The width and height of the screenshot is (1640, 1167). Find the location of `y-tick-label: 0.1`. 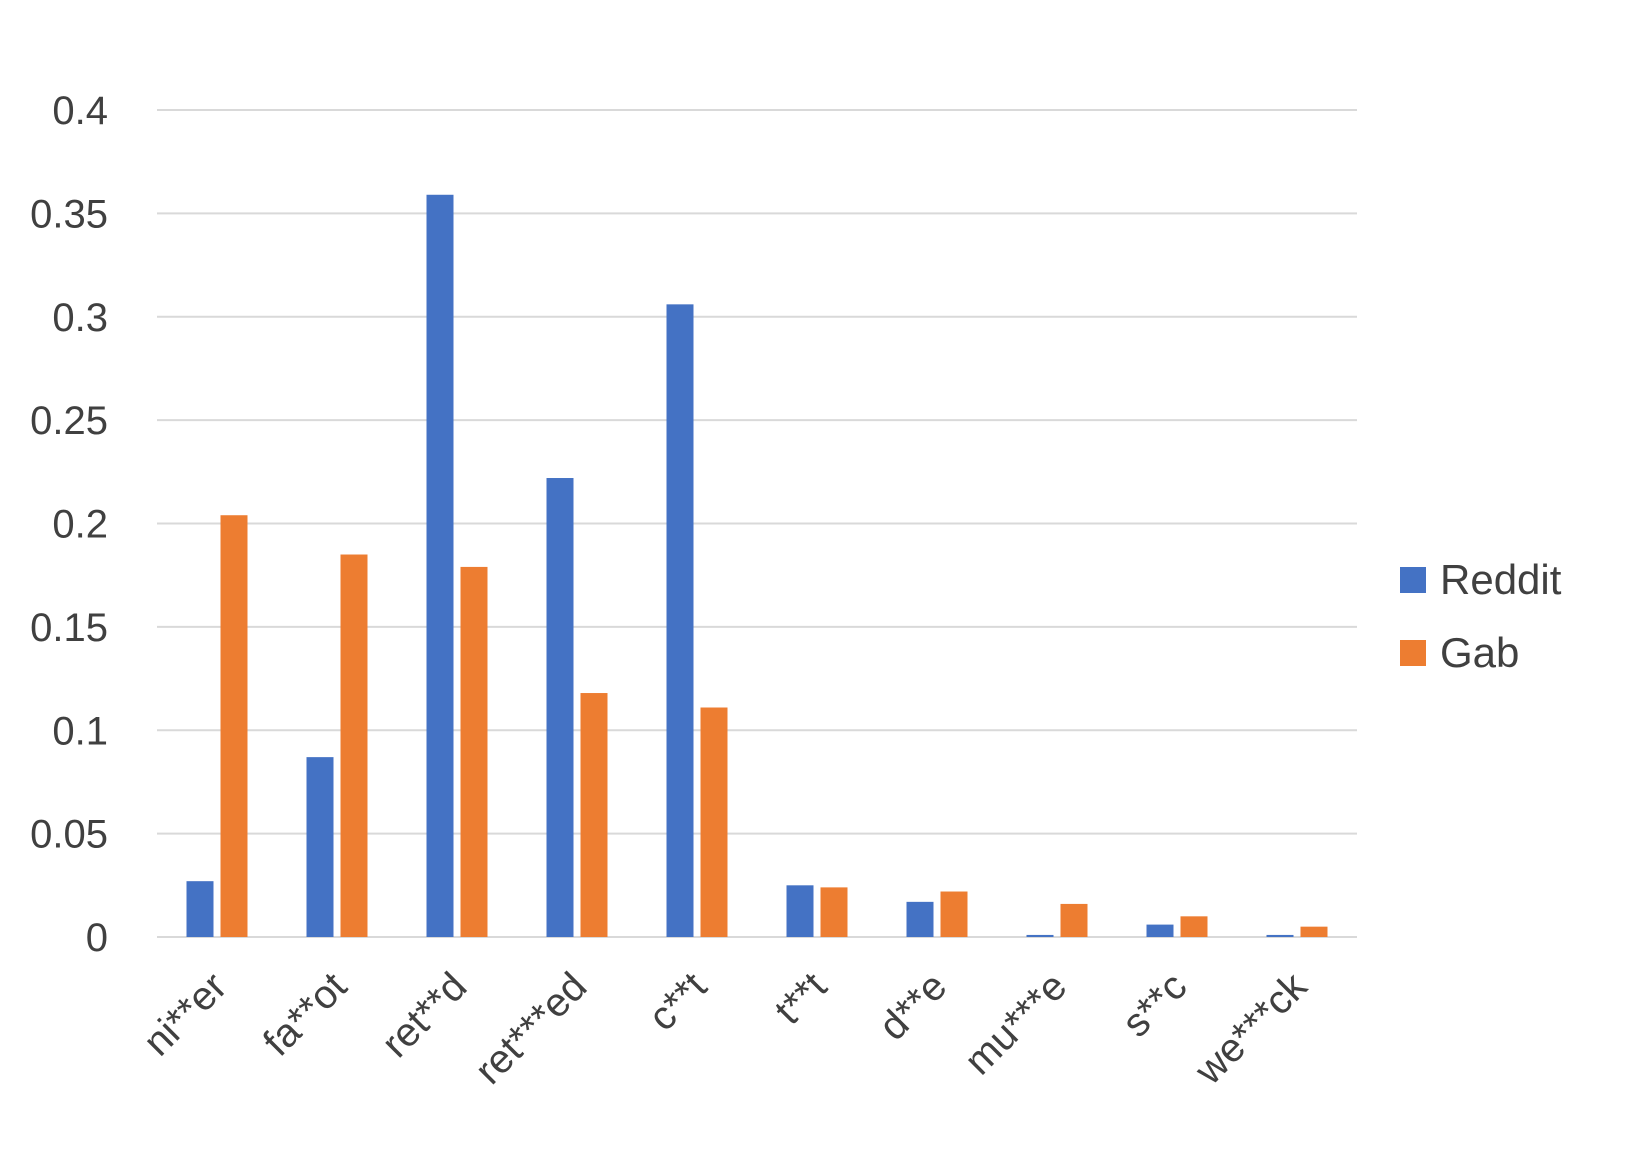

y-tick-label: 0.1 is located at coordinates (80, 731).